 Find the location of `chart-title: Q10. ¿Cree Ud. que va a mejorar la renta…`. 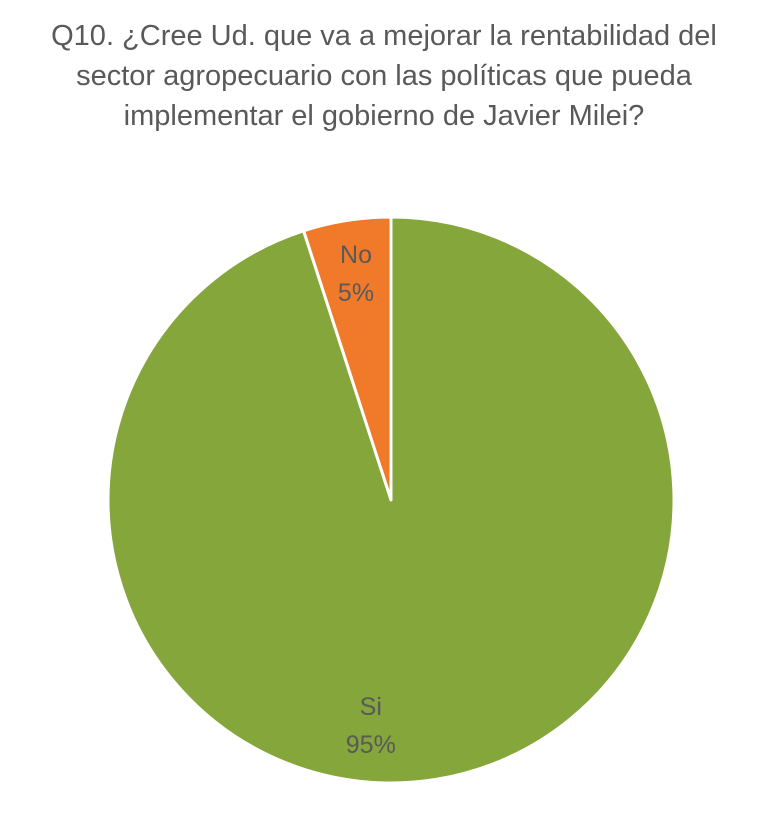

chart-title: Q10. ¿Cree Ud. que va a mejorar la renta… is located at coordinates (384, 76).